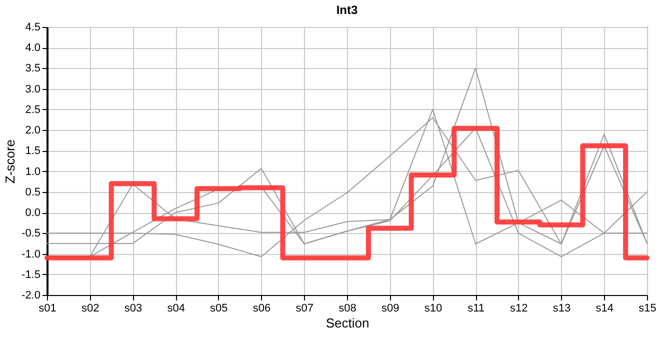 The height and width of the screenshot is (360, 660). Describe the element at coordinates (32, 68) in the screenshot. I see `y-tick-label: 3.5` at that location.